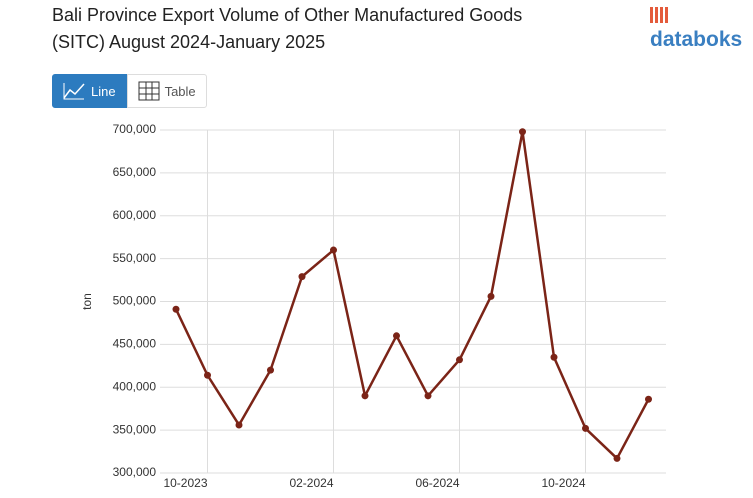 Image resolution: width=753 pixels, height=498 pixels. What do you see at coordinates (87, 301) in the screenshot?
I see `y-axis-label: ton` at bounding box center [87, 301].